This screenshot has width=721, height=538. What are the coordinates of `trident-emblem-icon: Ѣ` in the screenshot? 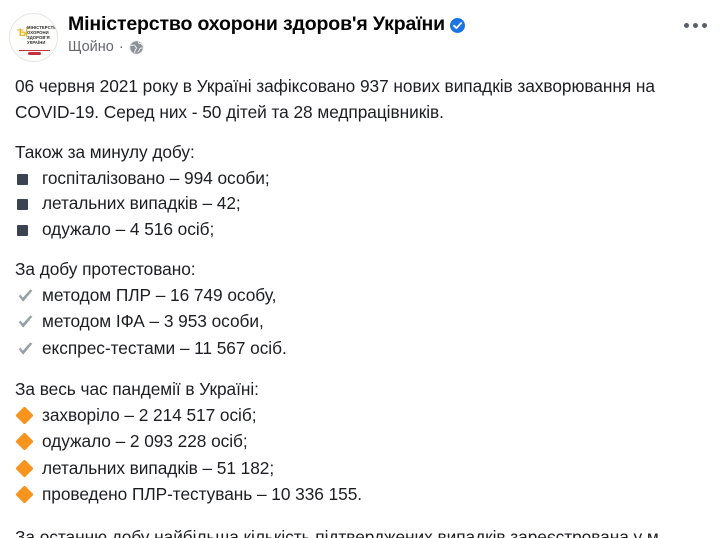 It's located at (22, 33).